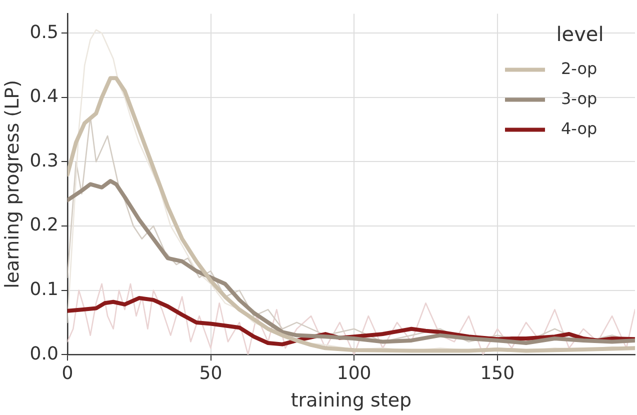  Describe the element at coordinates (351, 401) in the screenshot. I see `x-axis-title: training step` at that location.